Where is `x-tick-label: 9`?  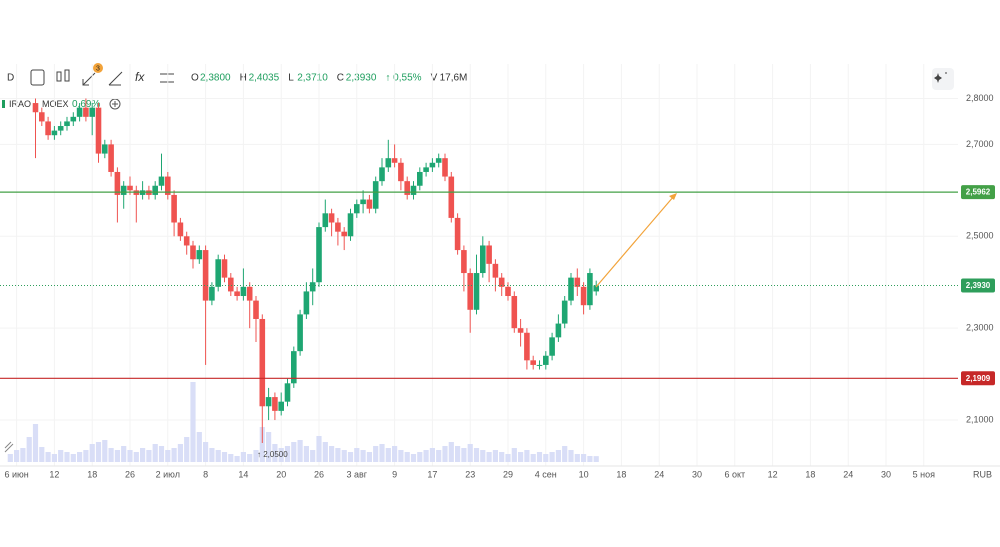
x-tick-label: 9 is located at coordinates (394, 474).